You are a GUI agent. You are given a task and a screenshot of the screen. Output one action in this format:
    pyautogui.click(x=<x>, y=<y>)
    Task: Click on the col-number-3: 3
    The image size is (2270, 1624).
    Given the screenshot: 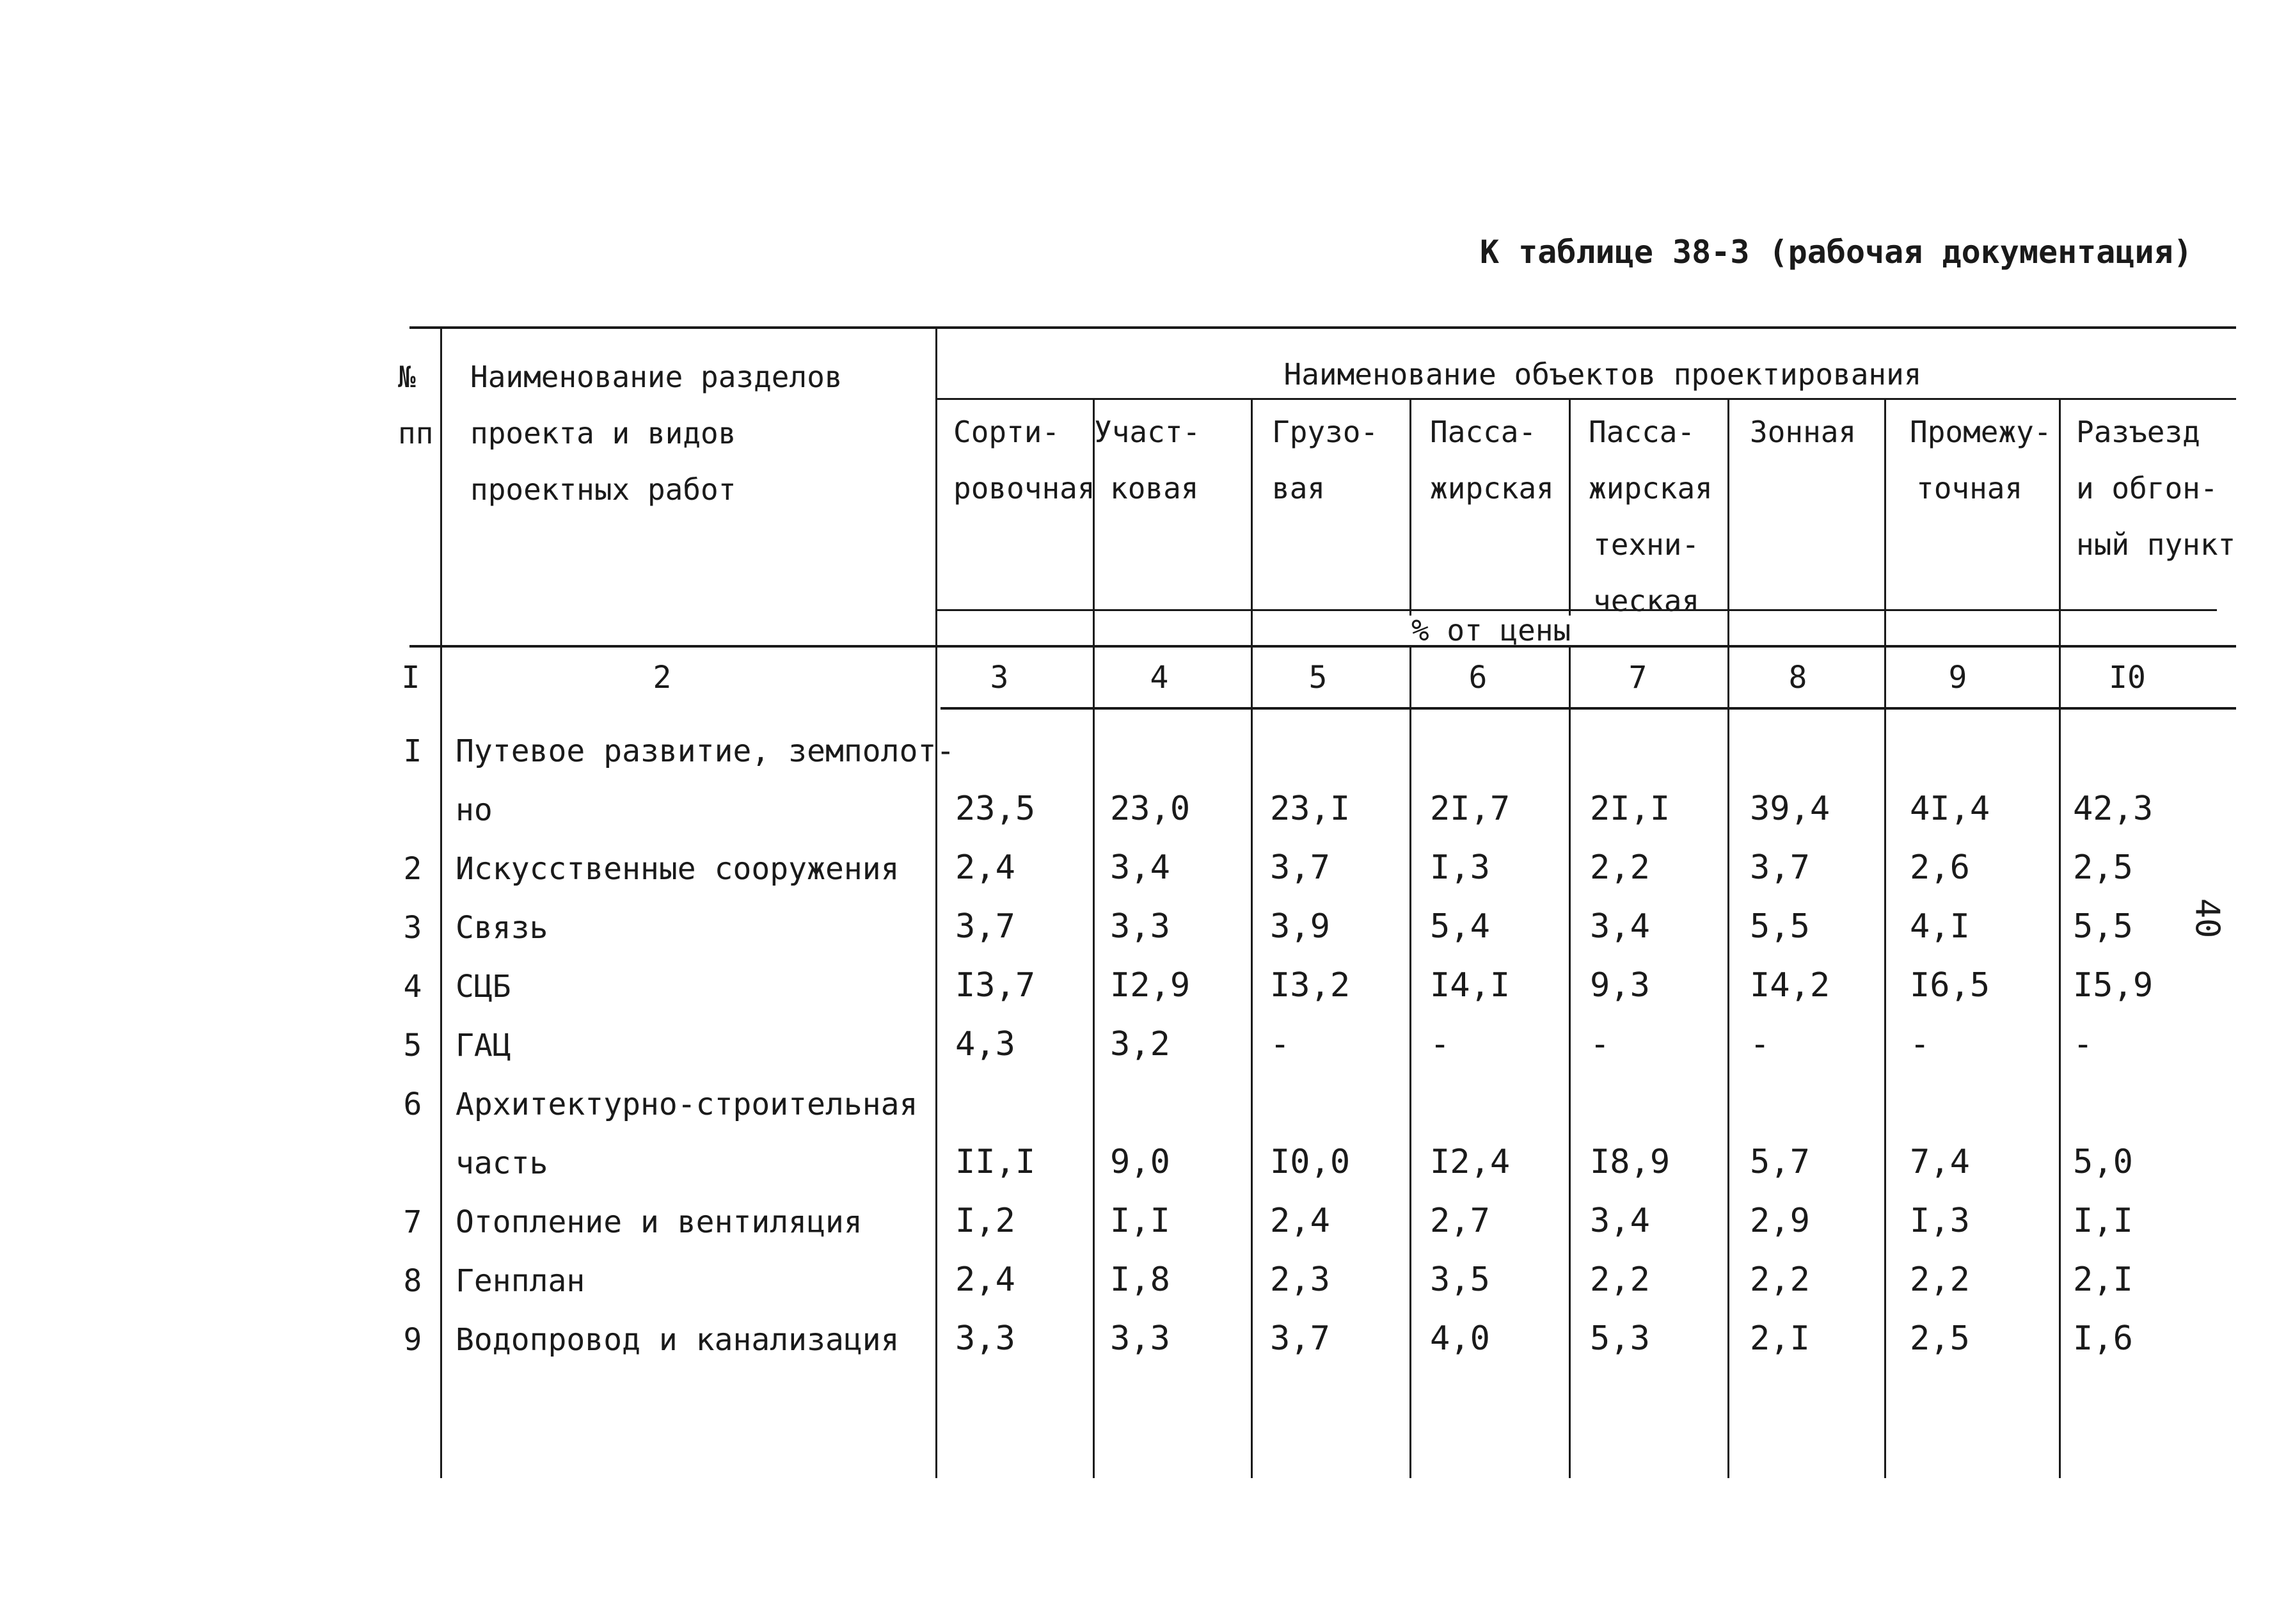 What is the action you would take?
    pyautogui.click(x=999, y=678)
    